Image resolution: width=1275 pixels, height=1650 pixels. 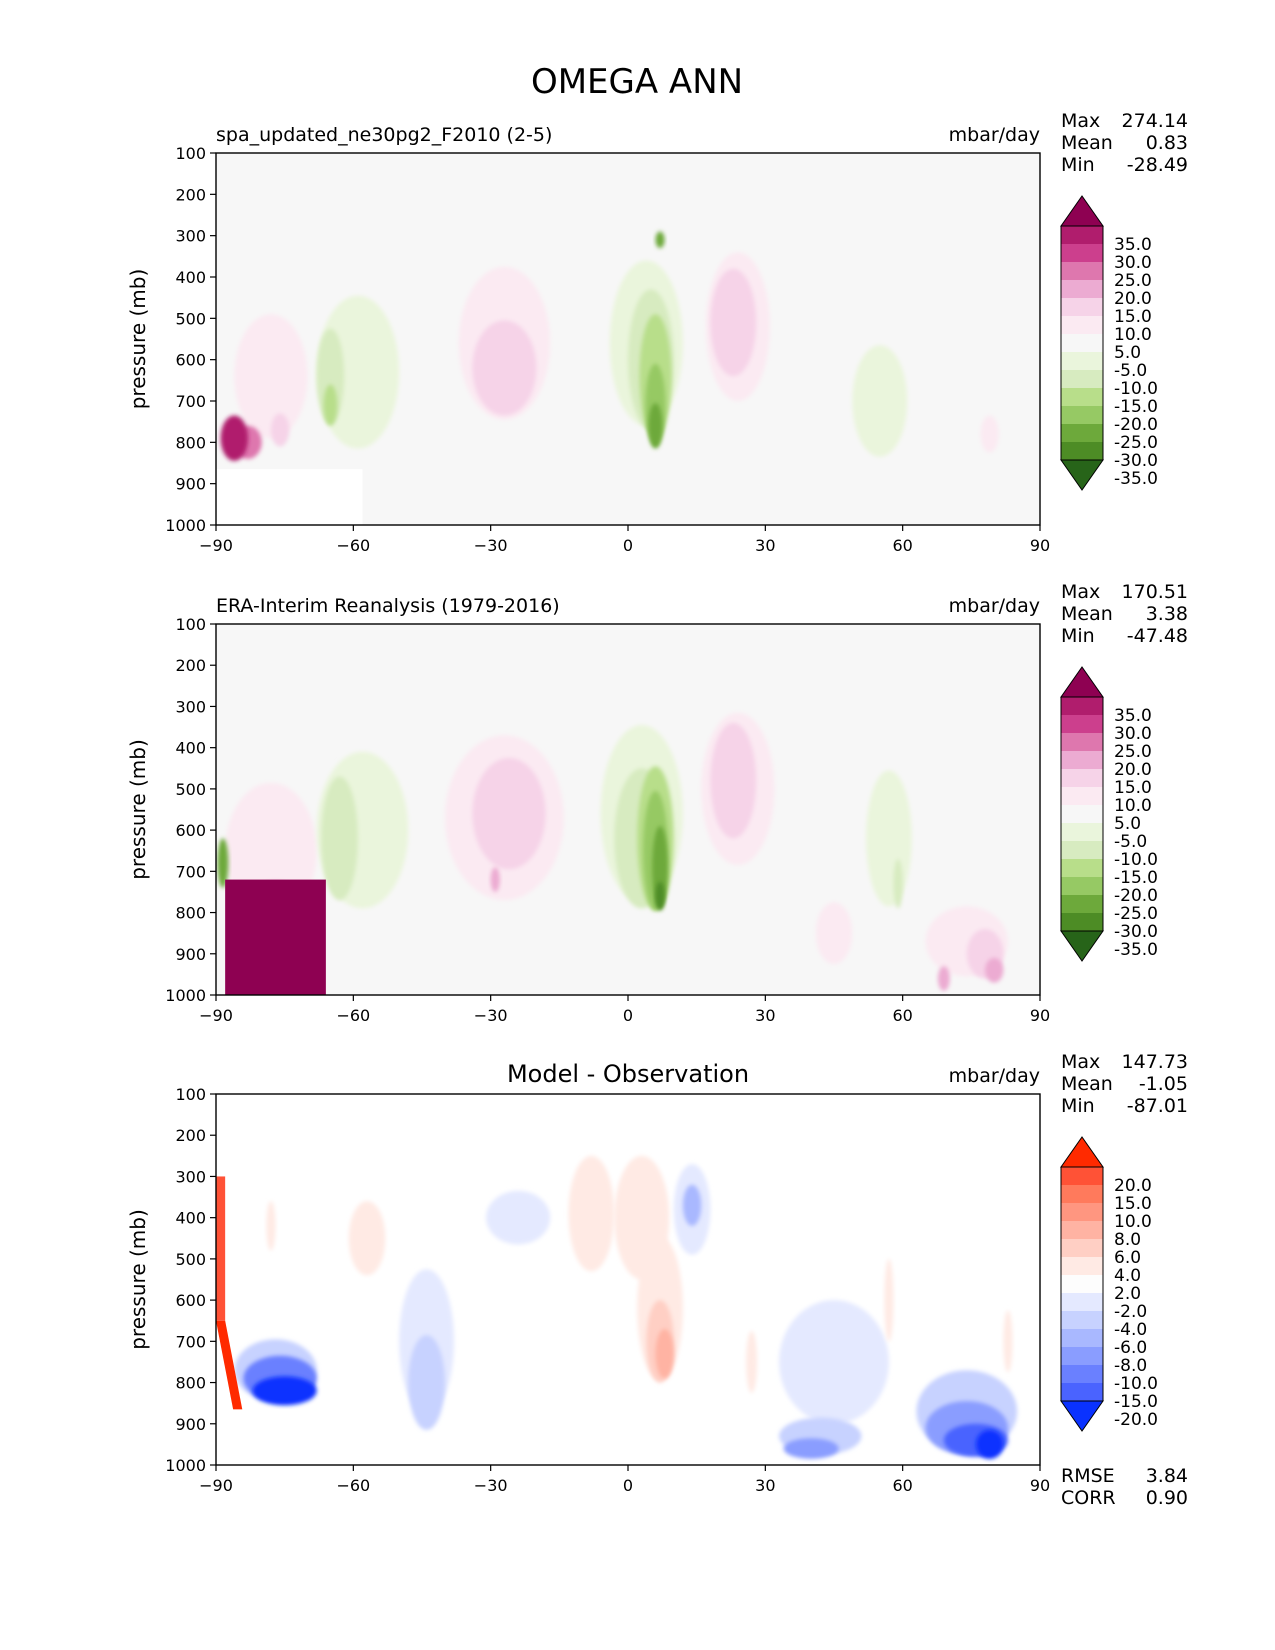 What do you see at coordinates (1130, 842) in the screenshot?
I see `colorbar-label: -5.0` at bounding box center [1130, 842].